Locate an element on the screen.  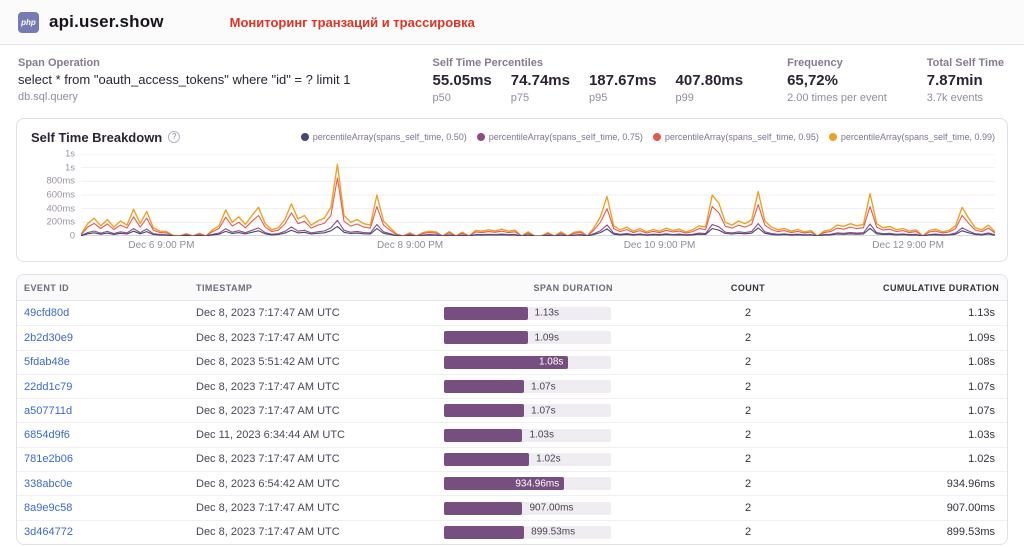
event-id-link: 781e2b06 is located at coordinates (48, 459).